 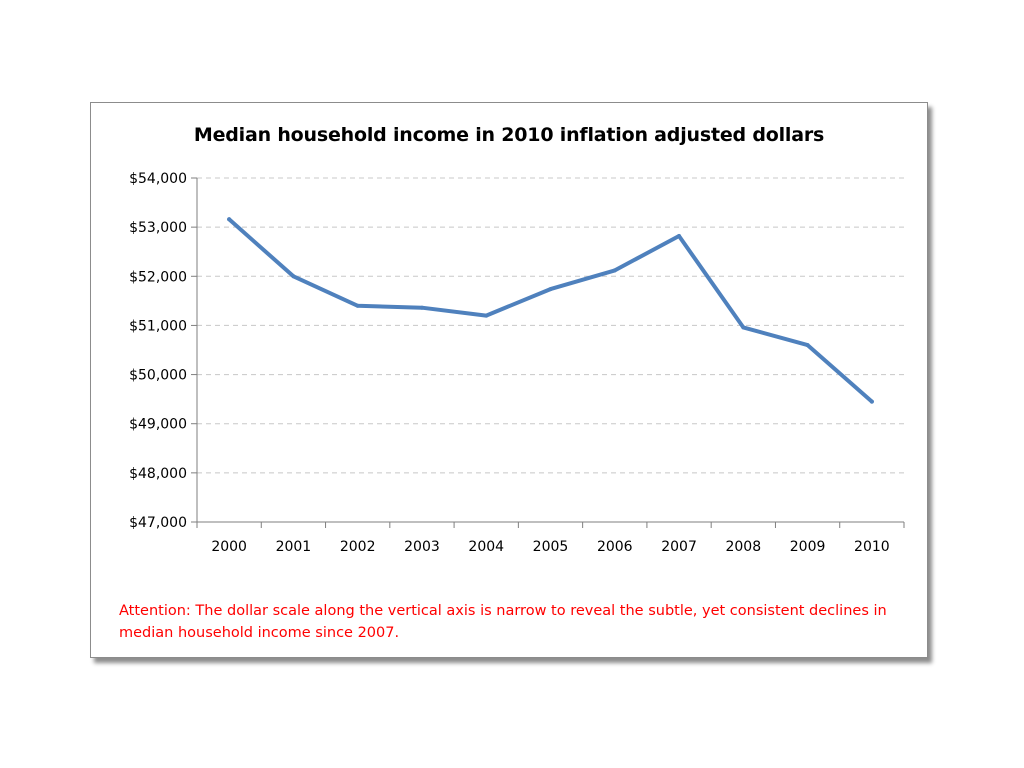 I want to click on x-tick-label: 2006, so click(x=615, y=547).